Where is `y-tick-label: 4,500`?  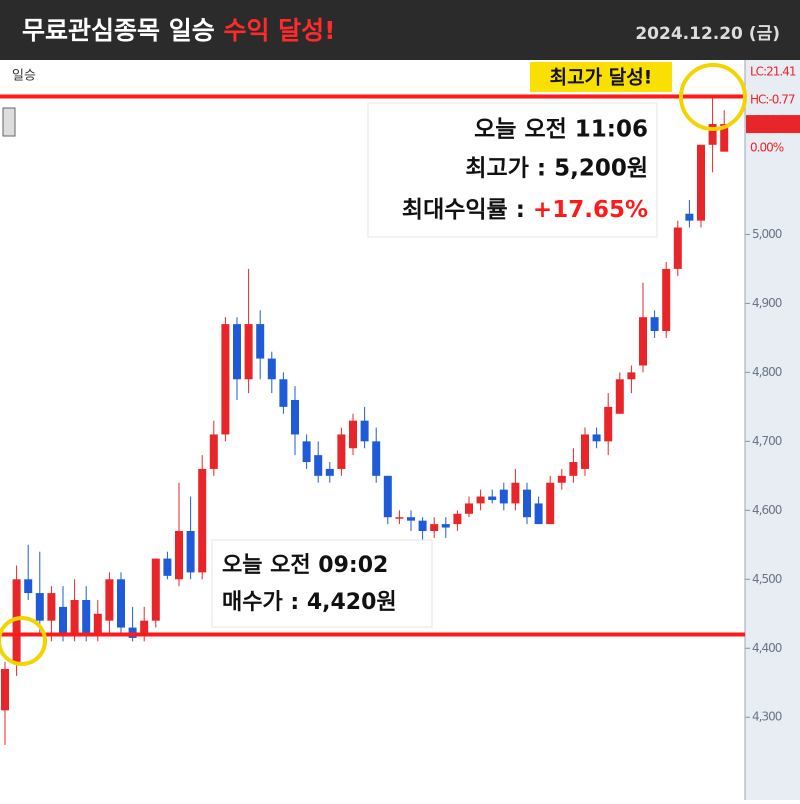 y-tick-label: 4,500 is located at coordinates (767, 579).